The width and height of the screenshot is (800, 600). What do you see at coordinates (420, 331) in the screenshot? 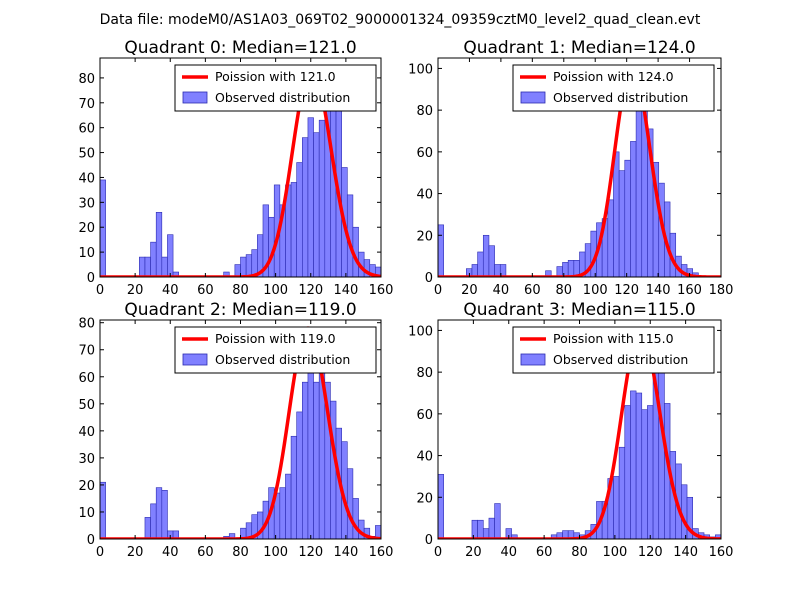
I see `y-tick-label: 100` at bounding box center [420, 331].